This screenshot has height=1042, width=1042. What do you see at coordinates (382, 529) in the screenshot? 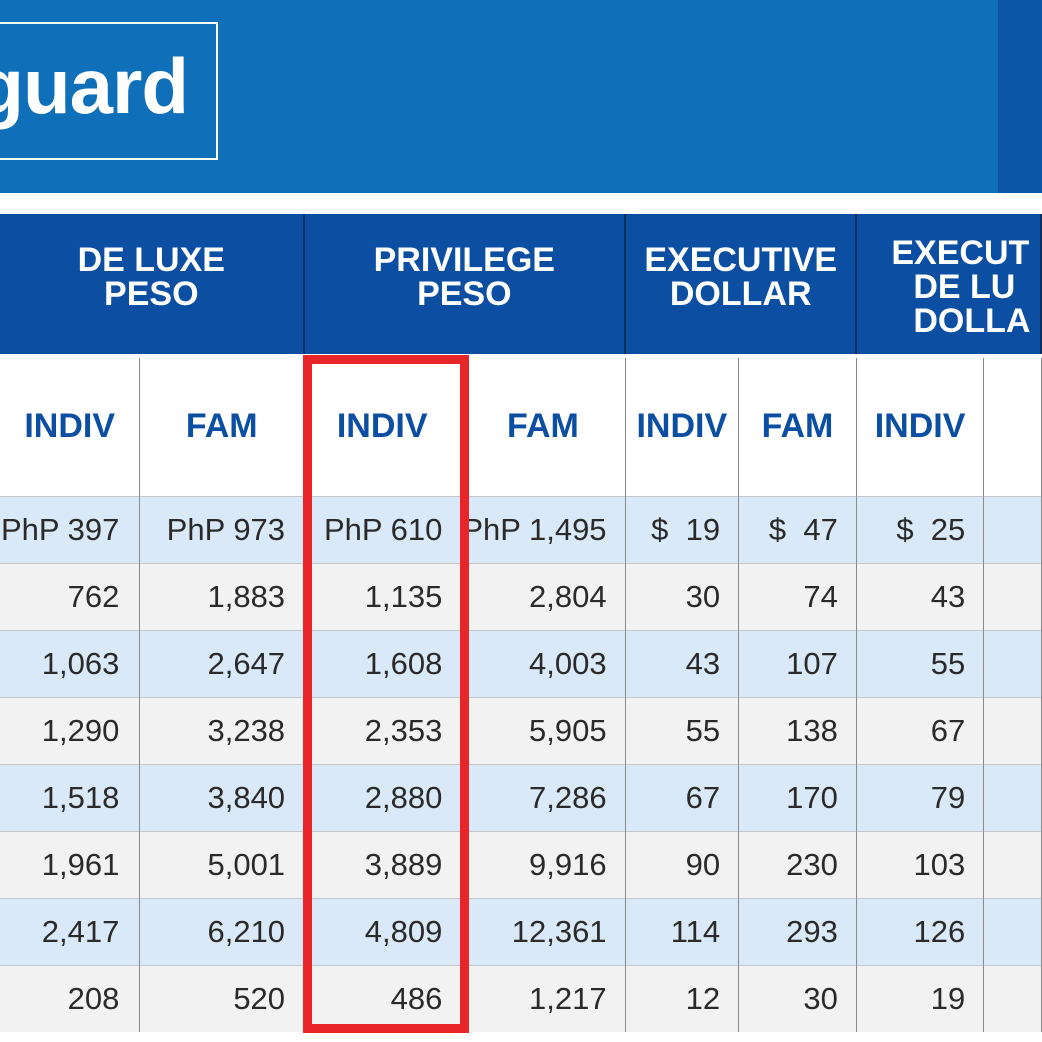
I see `table-cell: PhP 610` at bounding box center [382, 529].